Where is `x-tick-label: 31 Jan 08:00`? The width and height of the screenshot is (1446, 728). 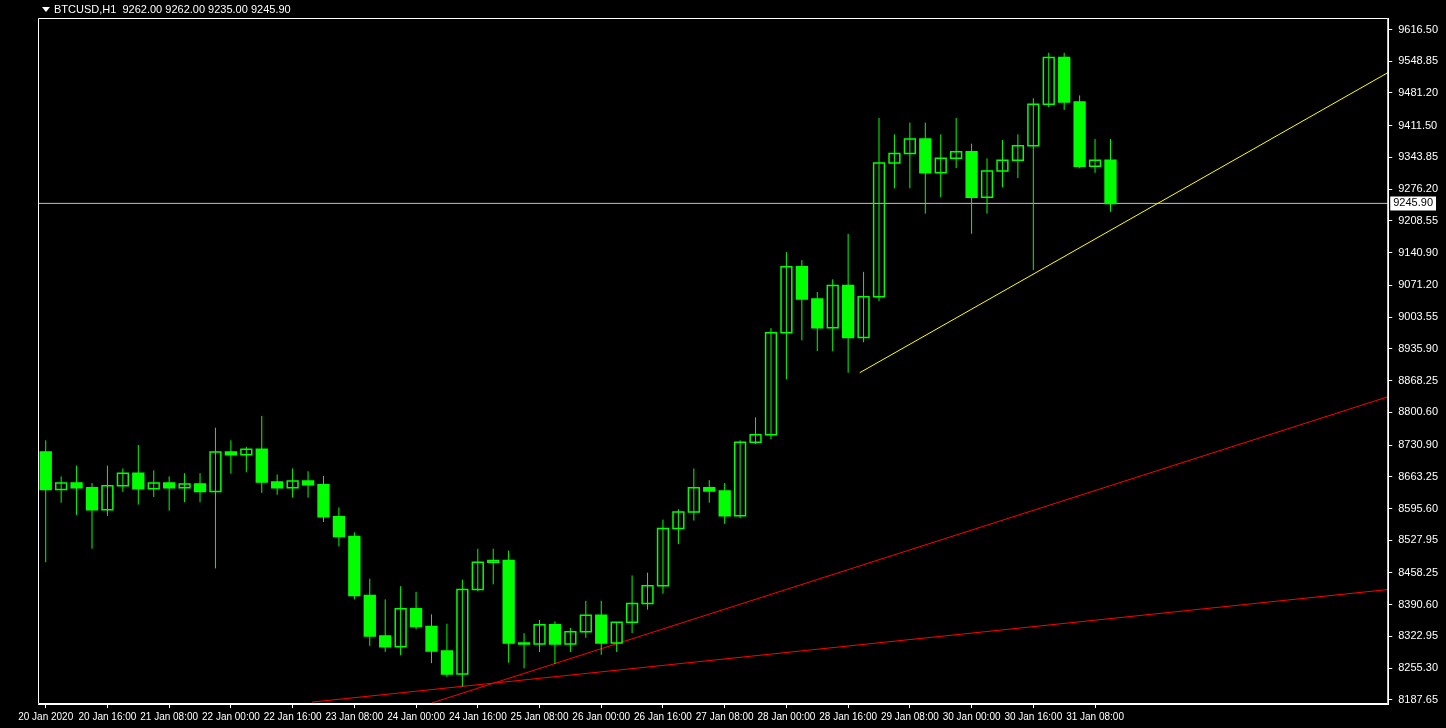
x-tick-label: 31 Jan 08:00 is located at coordinates (1095, 716).